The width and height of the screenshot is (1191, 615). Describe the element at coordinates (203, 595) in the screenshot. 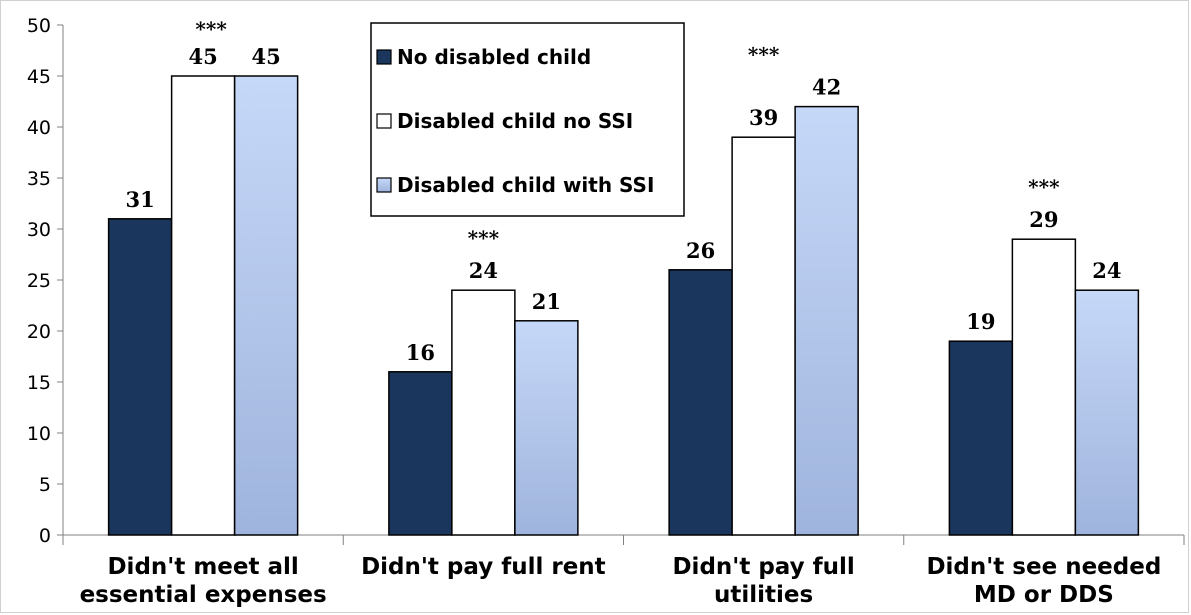

I see `category-label: essential expenses` at that location.